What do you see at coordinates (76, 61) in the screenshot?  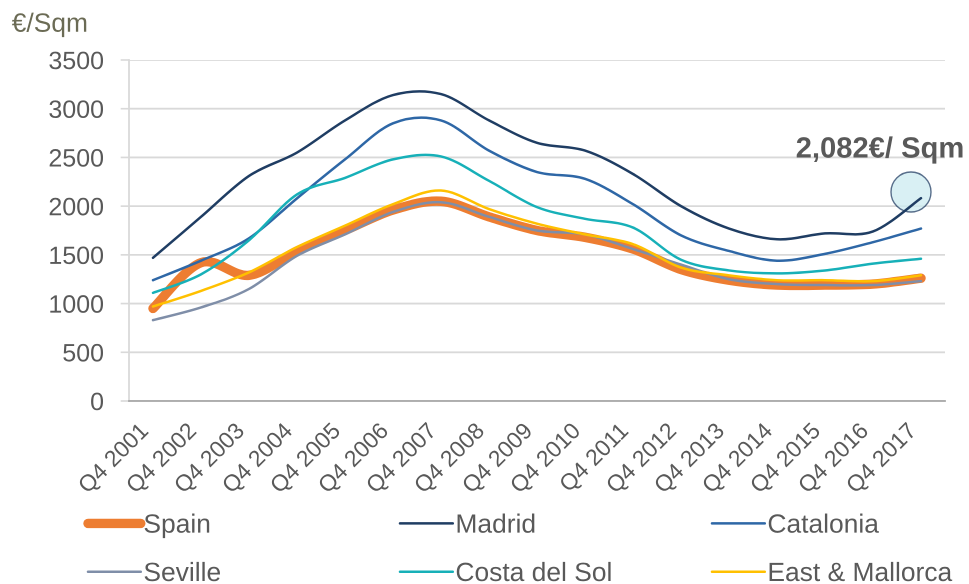 I see `y-tick-label: 3500` at bounding box center [76, 61].